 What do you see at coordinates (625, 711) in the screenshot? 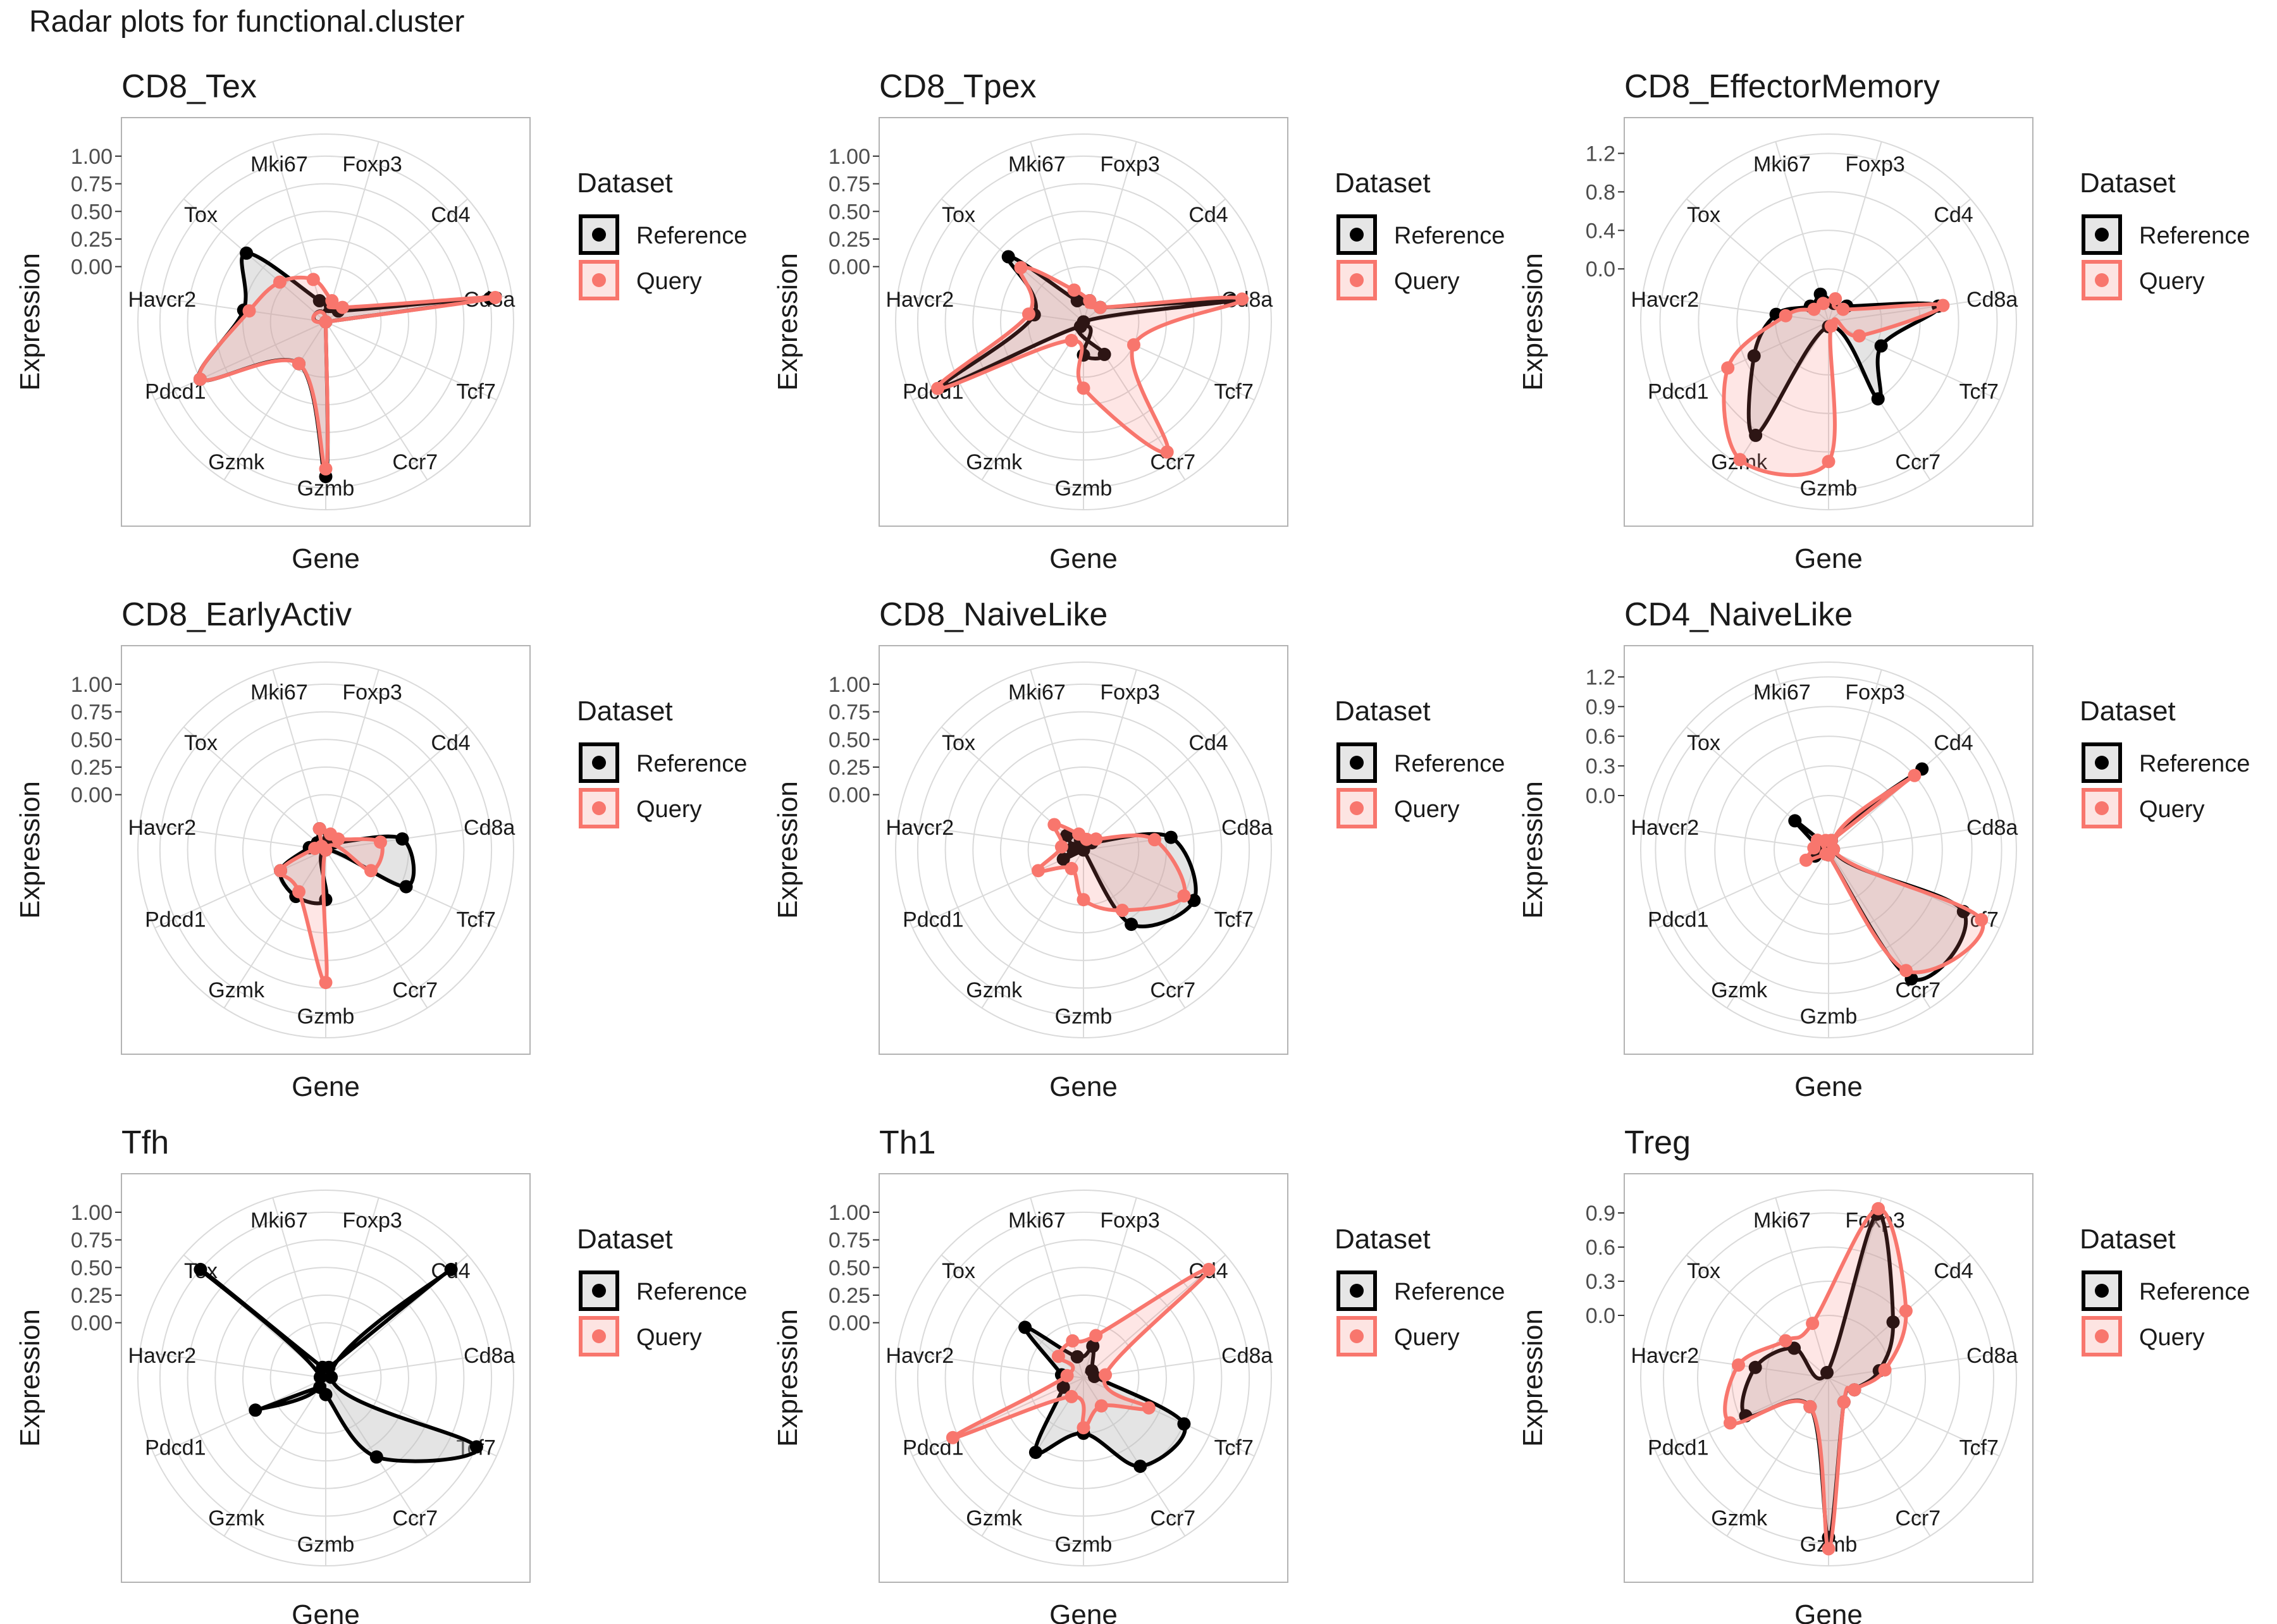
I see `legend-title: Dataset` at bounding box center [625, 711].